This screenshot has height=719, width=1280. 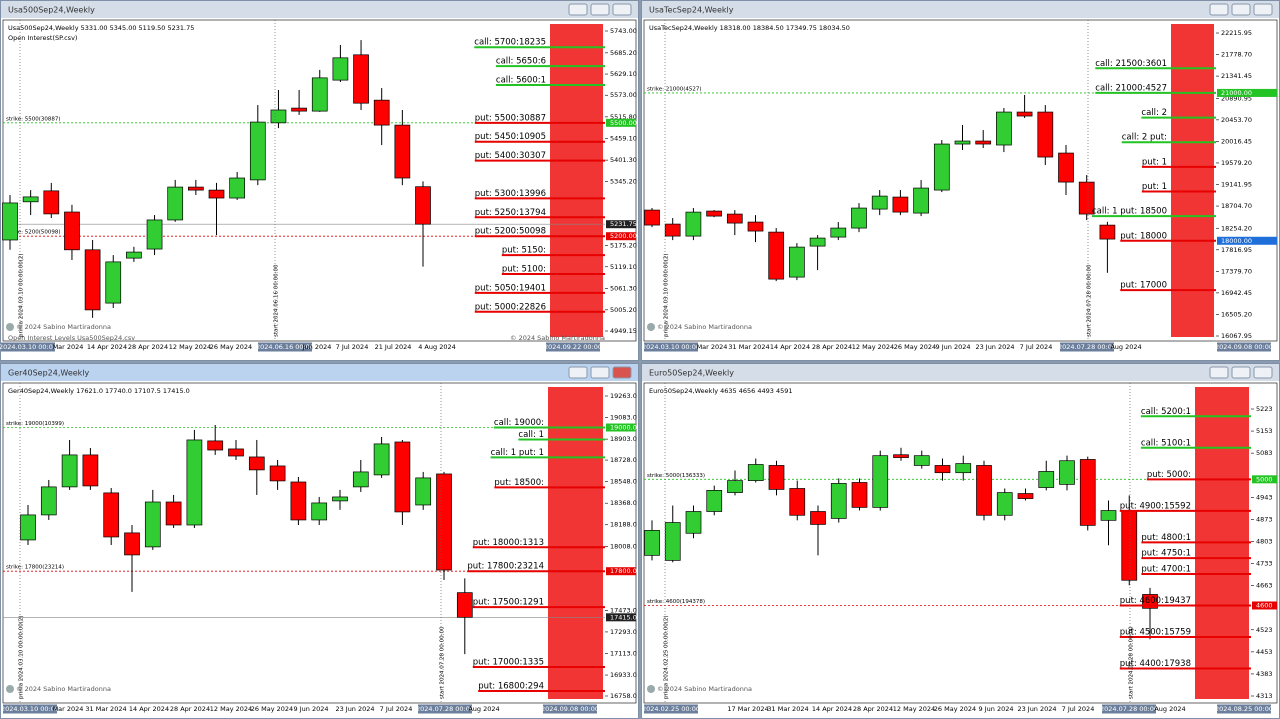 I want to click on oi-level-label: call: 1 put: 1, so click(x=517, y=453).